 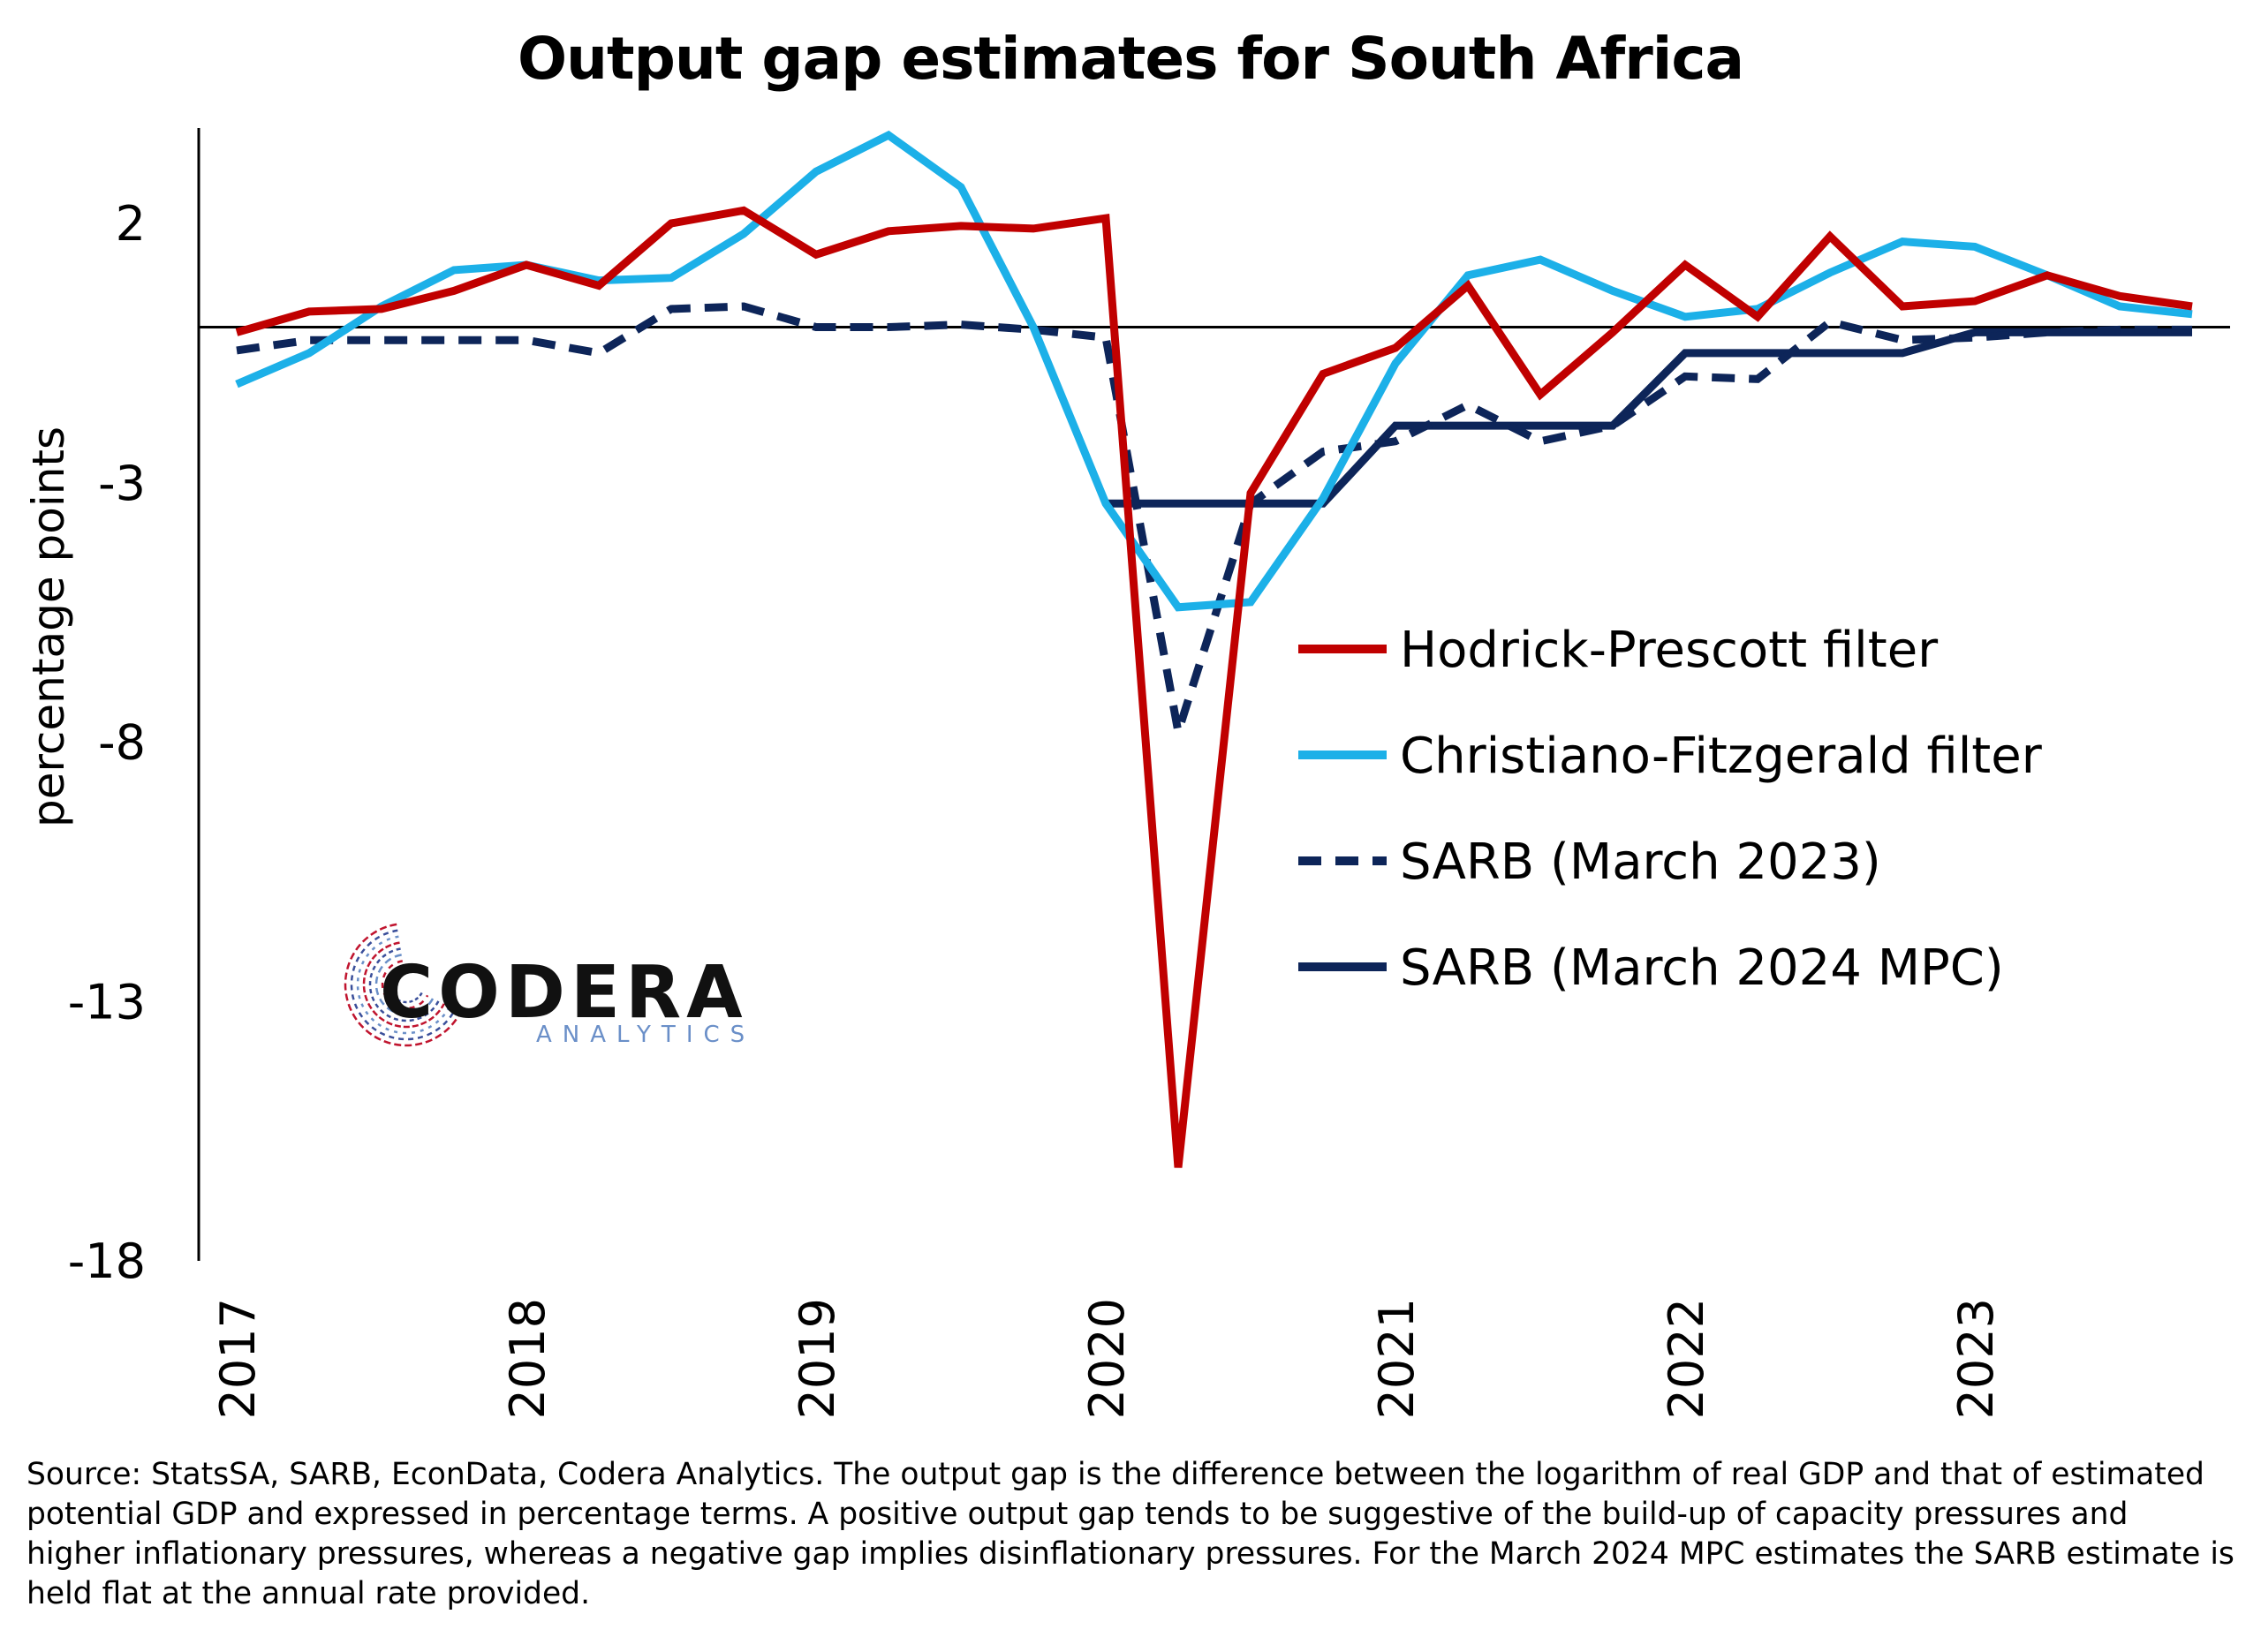 I want to click on y-axis-label: percentage points, so click(x=49, y=626).